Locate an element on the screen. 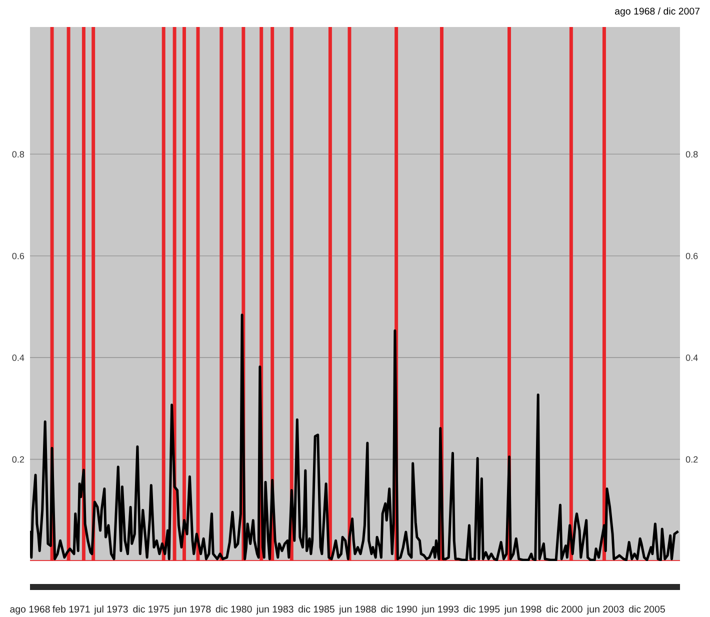  x-tick-label: dic 1985 is located at coordinates (316, 609).